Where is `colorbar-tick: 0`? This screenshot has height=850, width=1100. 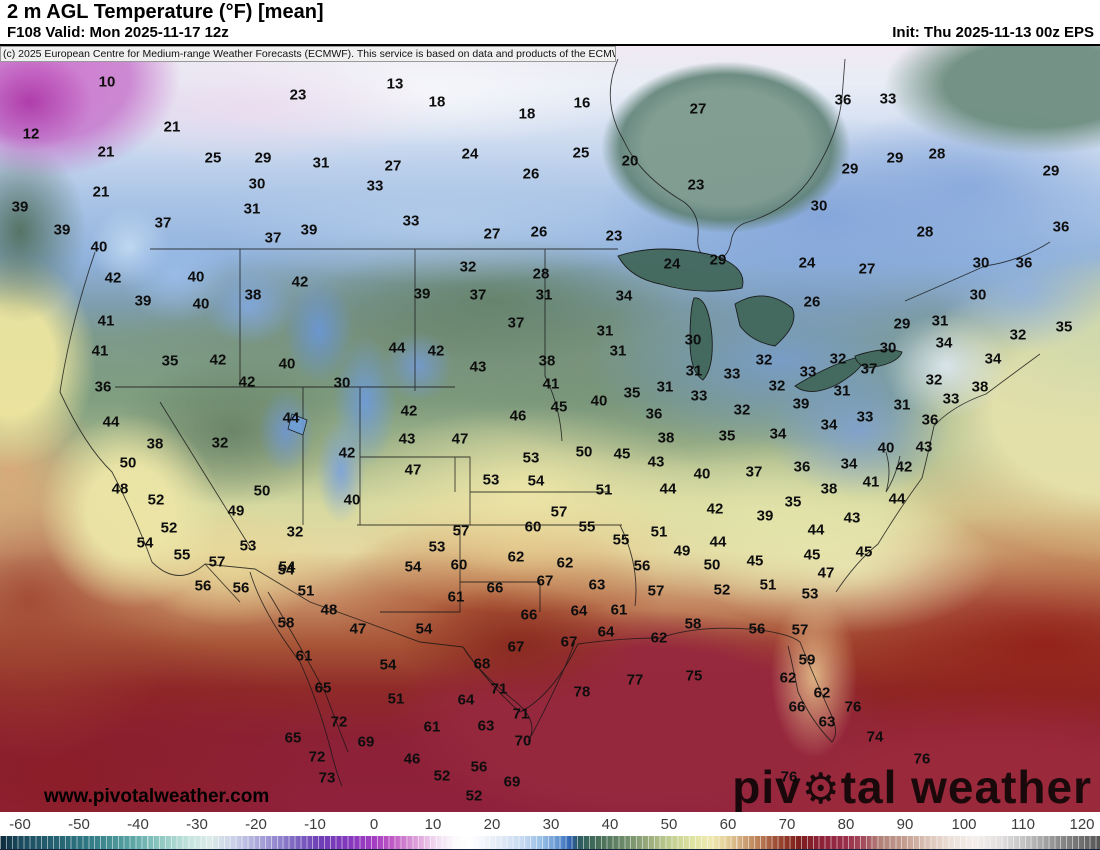 colorbar-tick: 0 is located at coordinates (374, 824).